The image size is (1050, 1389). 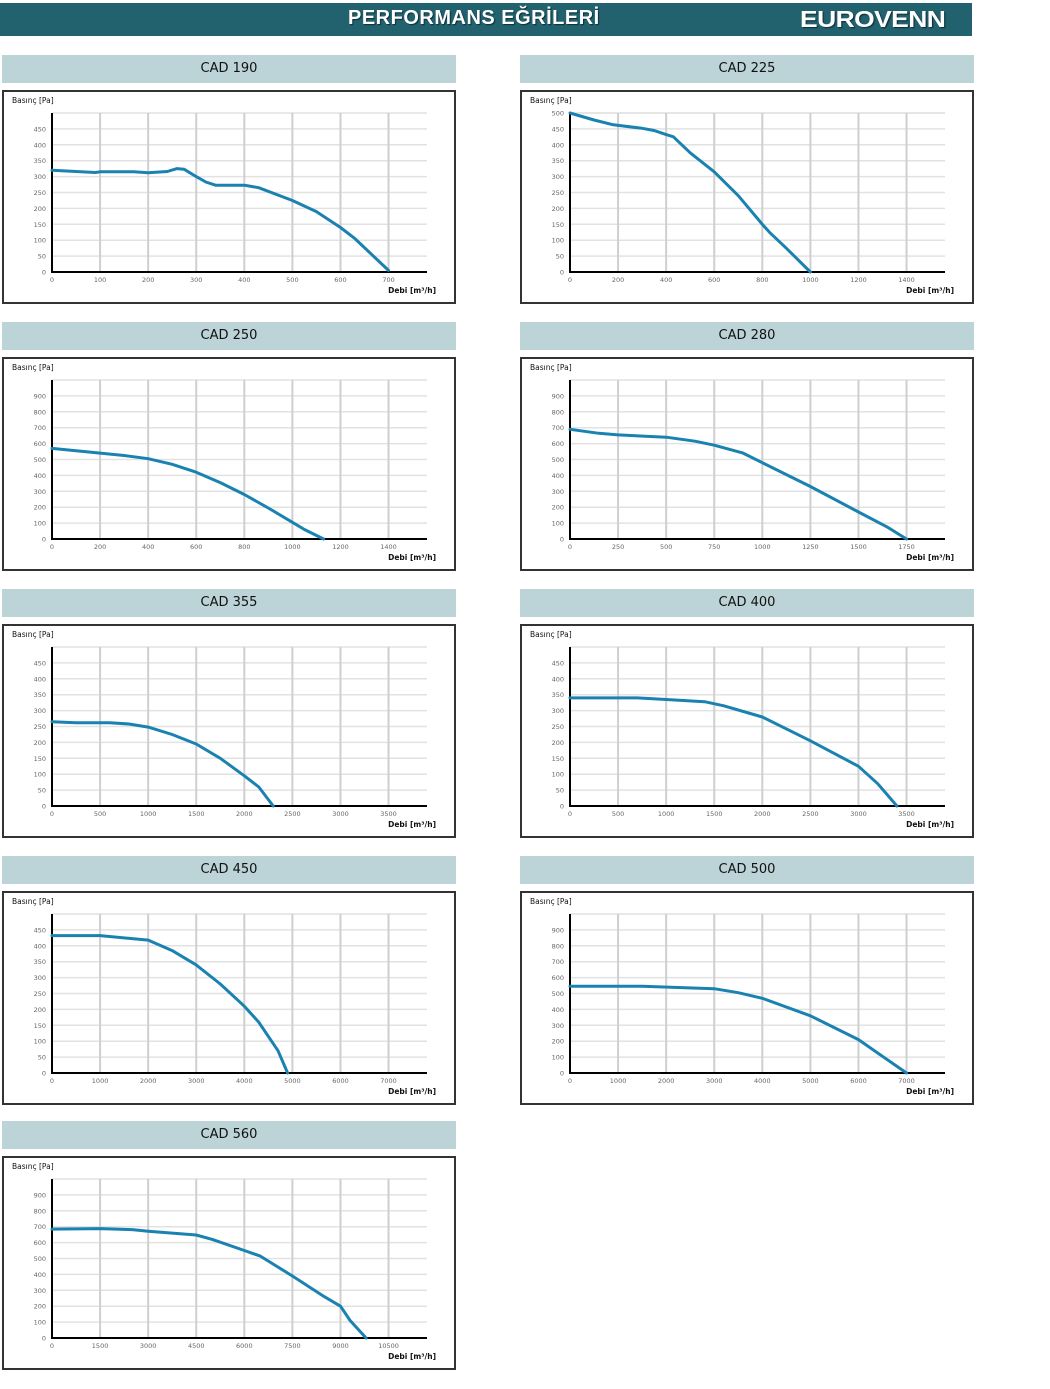 I want to click on x-tick-label: 1250, so click(x=810, y=547).